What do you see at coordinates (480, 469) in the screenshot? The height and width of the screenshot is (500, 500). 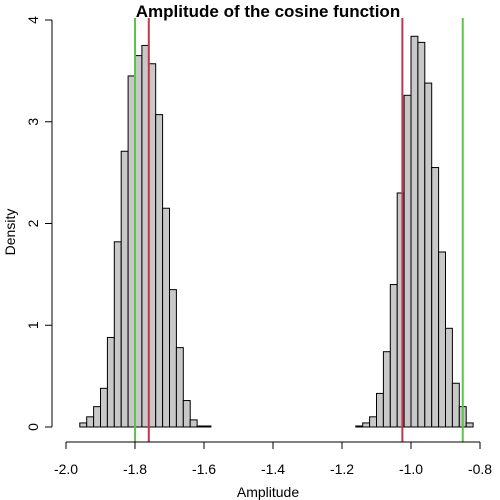 I see `x-tick-label: -0.8` at bounding box center [480, 469].